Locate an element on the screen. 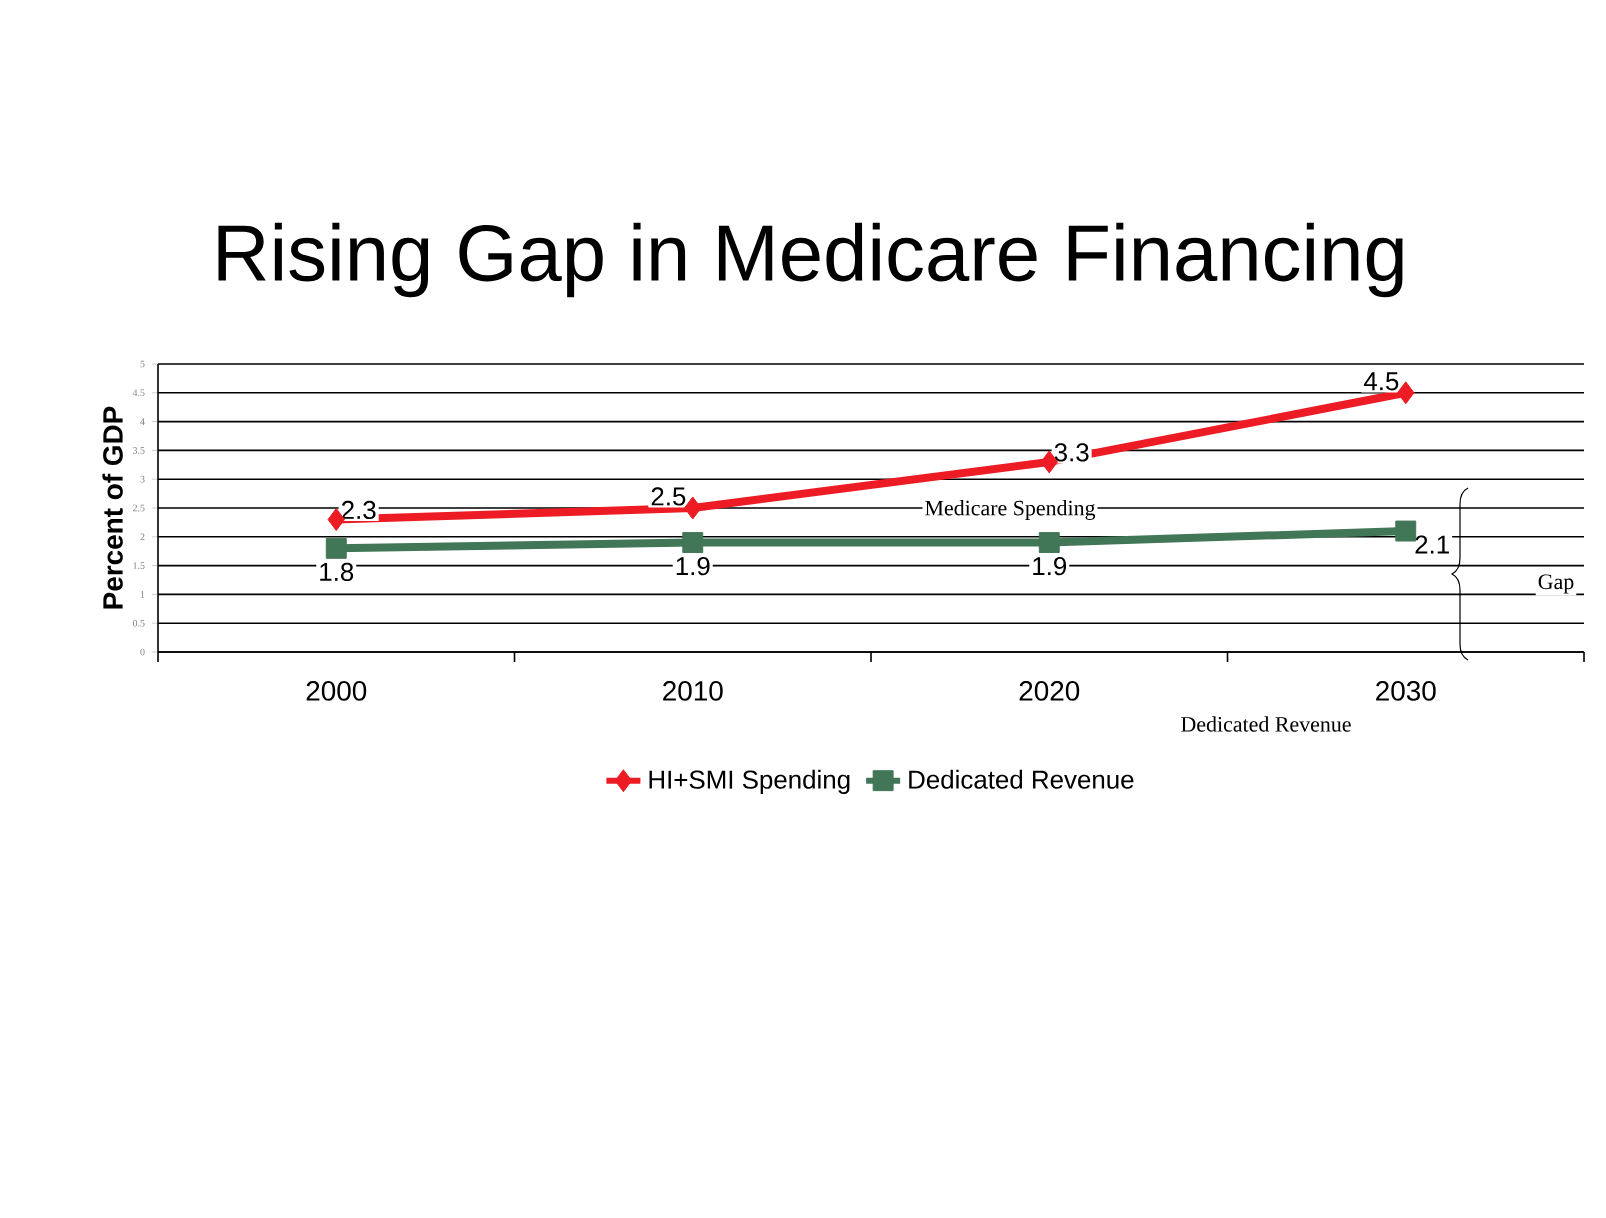 The height and width of the screenshot is (1218, 1606). annotation: Medicare Spending is located at coordinates (1010, 510).